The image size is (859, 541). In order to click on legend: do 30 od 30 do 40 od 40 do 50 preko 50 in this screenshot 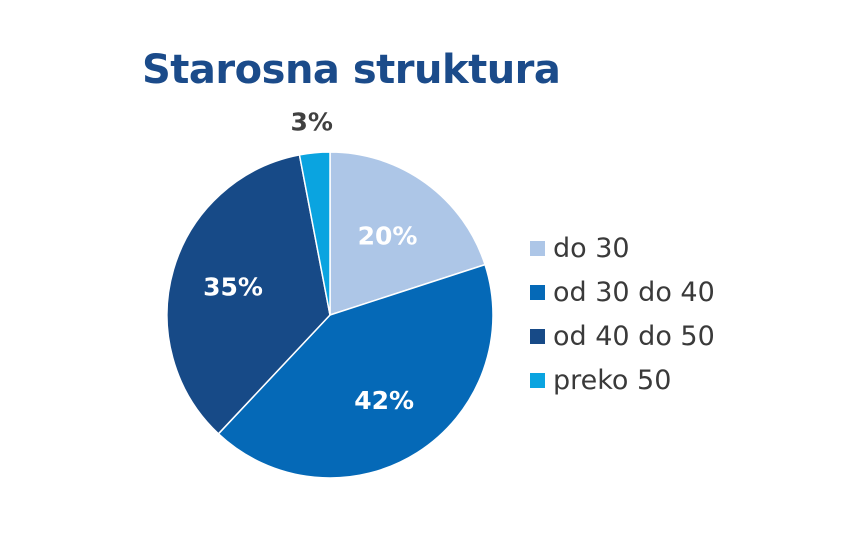, I will do `click(622, 314)`.